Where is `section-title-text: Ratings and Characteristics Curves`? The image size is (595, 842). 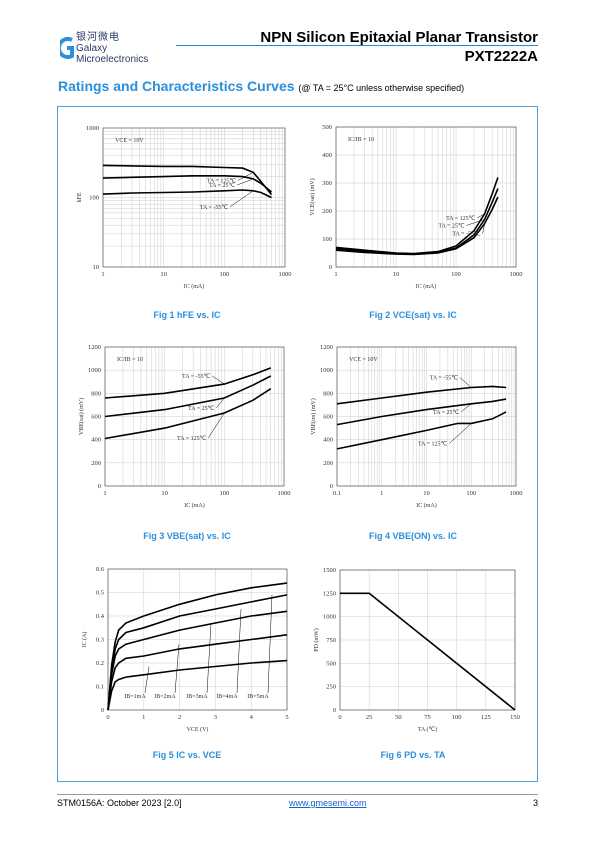 section-title-text: Ratings and Characteristics Curves is located at coordinates (176, 86).